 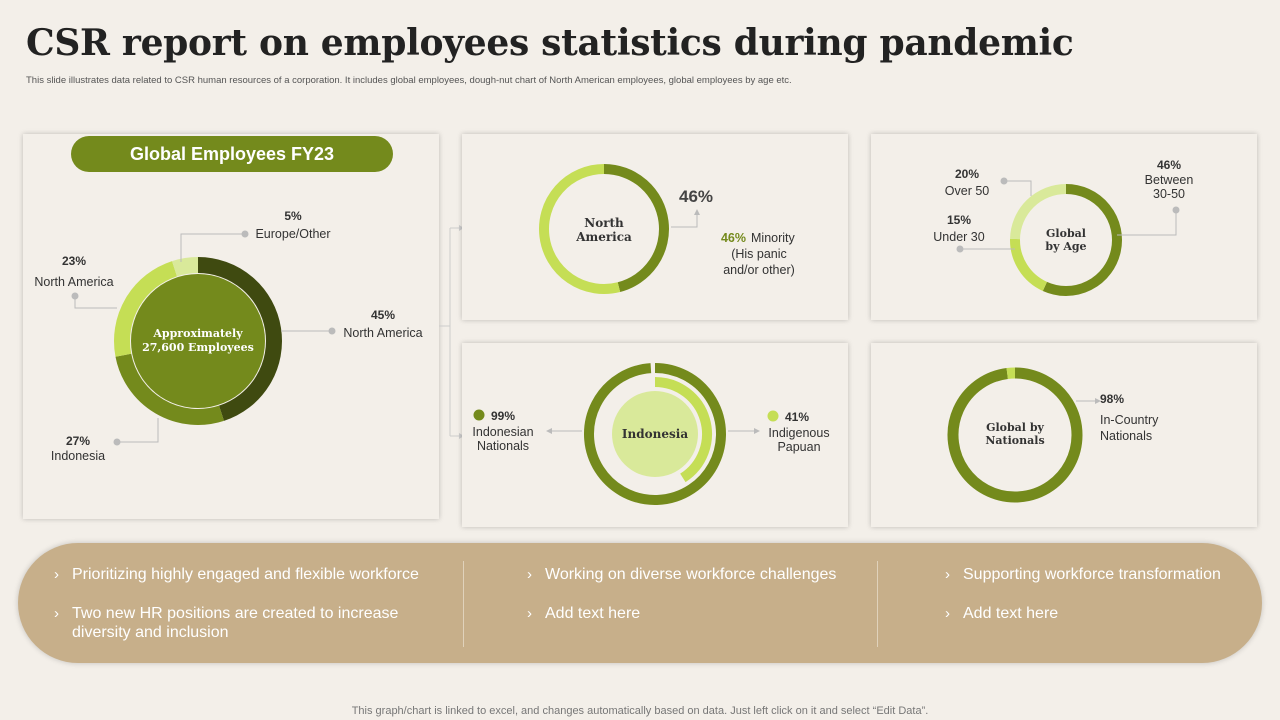 What do you see at coordinates (959, 220) in the screenshot?
I see `age-label-under30-value: 15%` at bounding box center [959, 220].